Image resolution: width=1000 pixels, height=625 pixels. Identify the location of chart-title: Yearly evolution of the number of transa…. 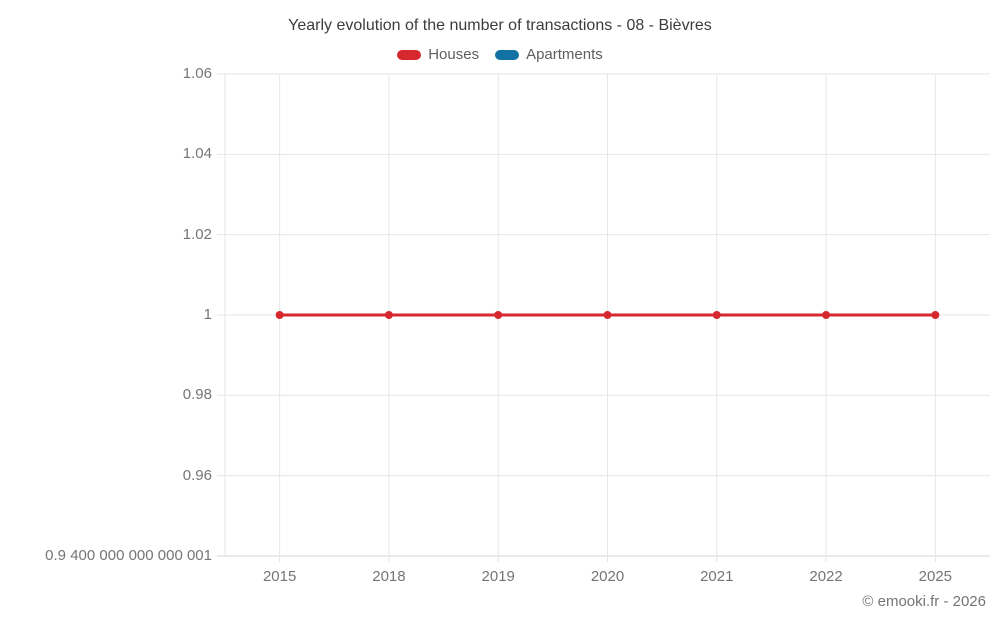
(500, 25).